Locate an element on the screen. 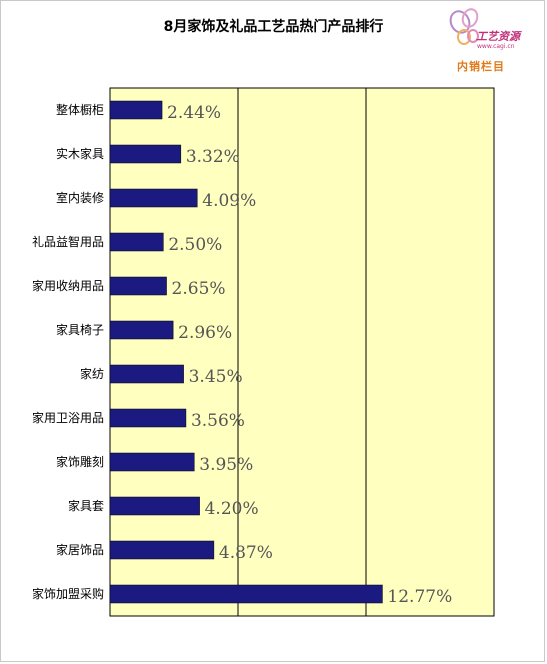 The width and height of the screenshot is (547, 664). value-label-8: 3.56% is located at coordinates (218, 421).